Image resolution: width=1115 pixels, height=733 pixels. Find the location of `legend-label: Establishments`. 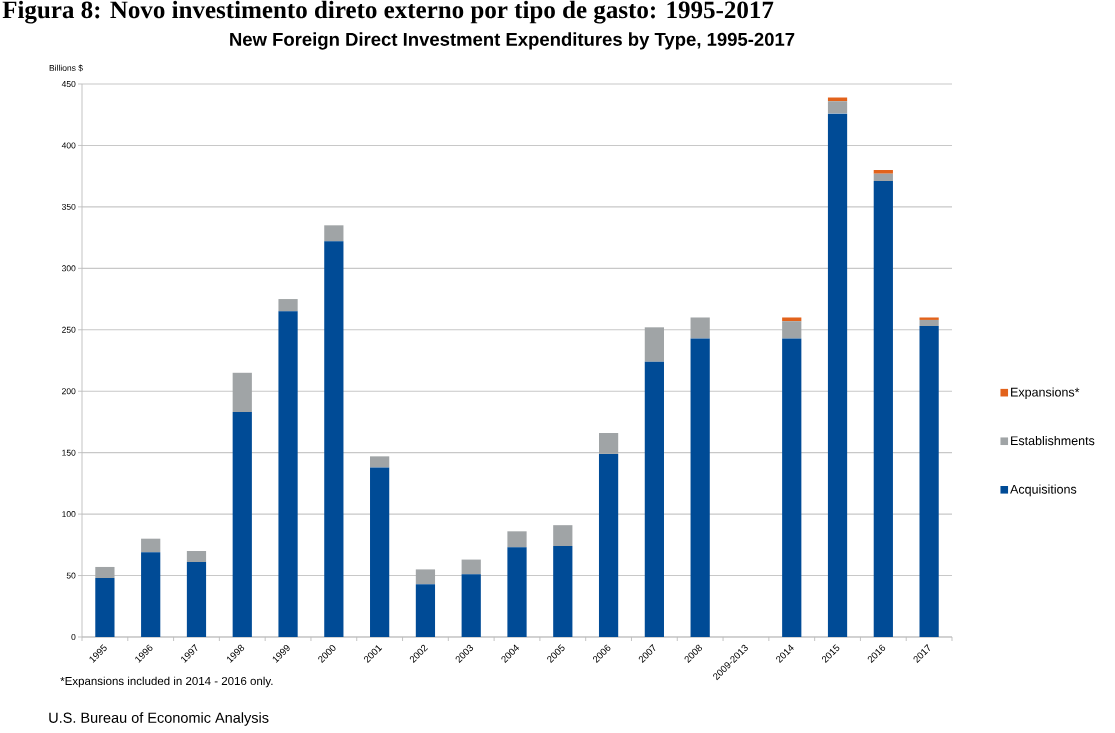

legend-label: Establishments is located at coordinates (1053, 440).